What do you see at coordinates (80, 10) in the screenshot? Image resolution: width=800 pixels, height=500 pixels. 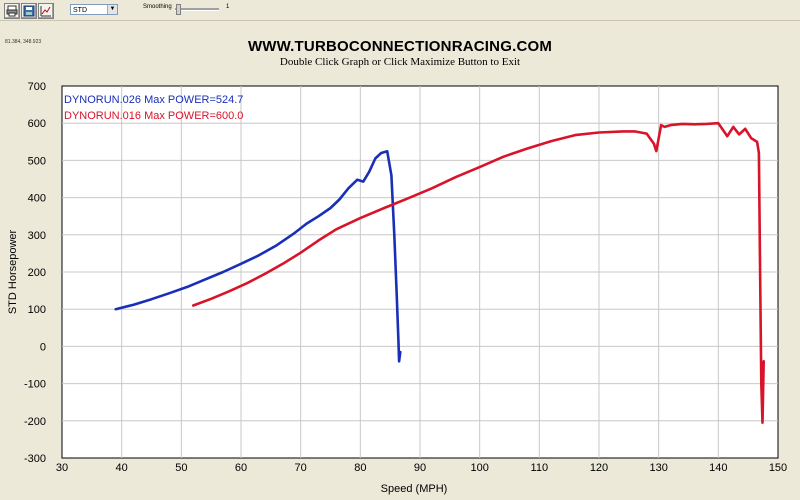 I see `filter-select-value: STD` at bounding box center [80, 10].